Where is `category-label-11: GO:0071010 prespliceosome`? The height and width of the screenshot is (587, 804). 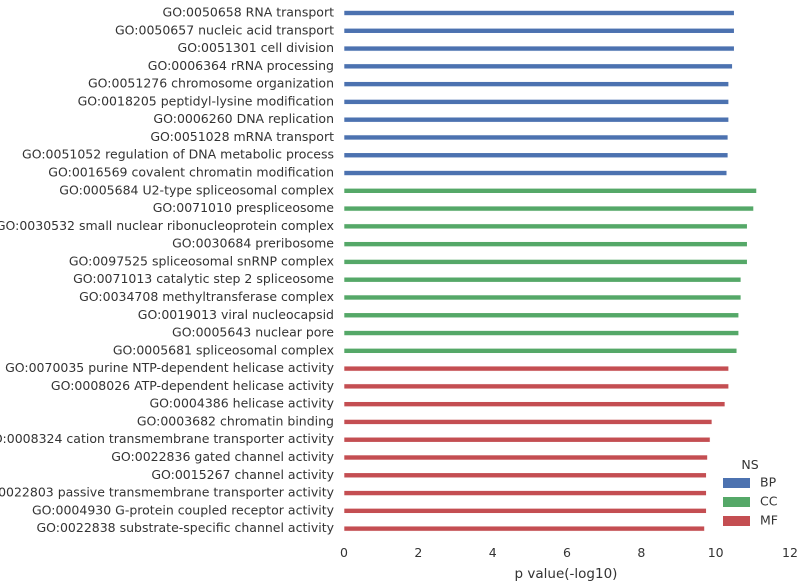 category-label-11: GO:0071010 prespliceosome is located at coordinates (244, 207).